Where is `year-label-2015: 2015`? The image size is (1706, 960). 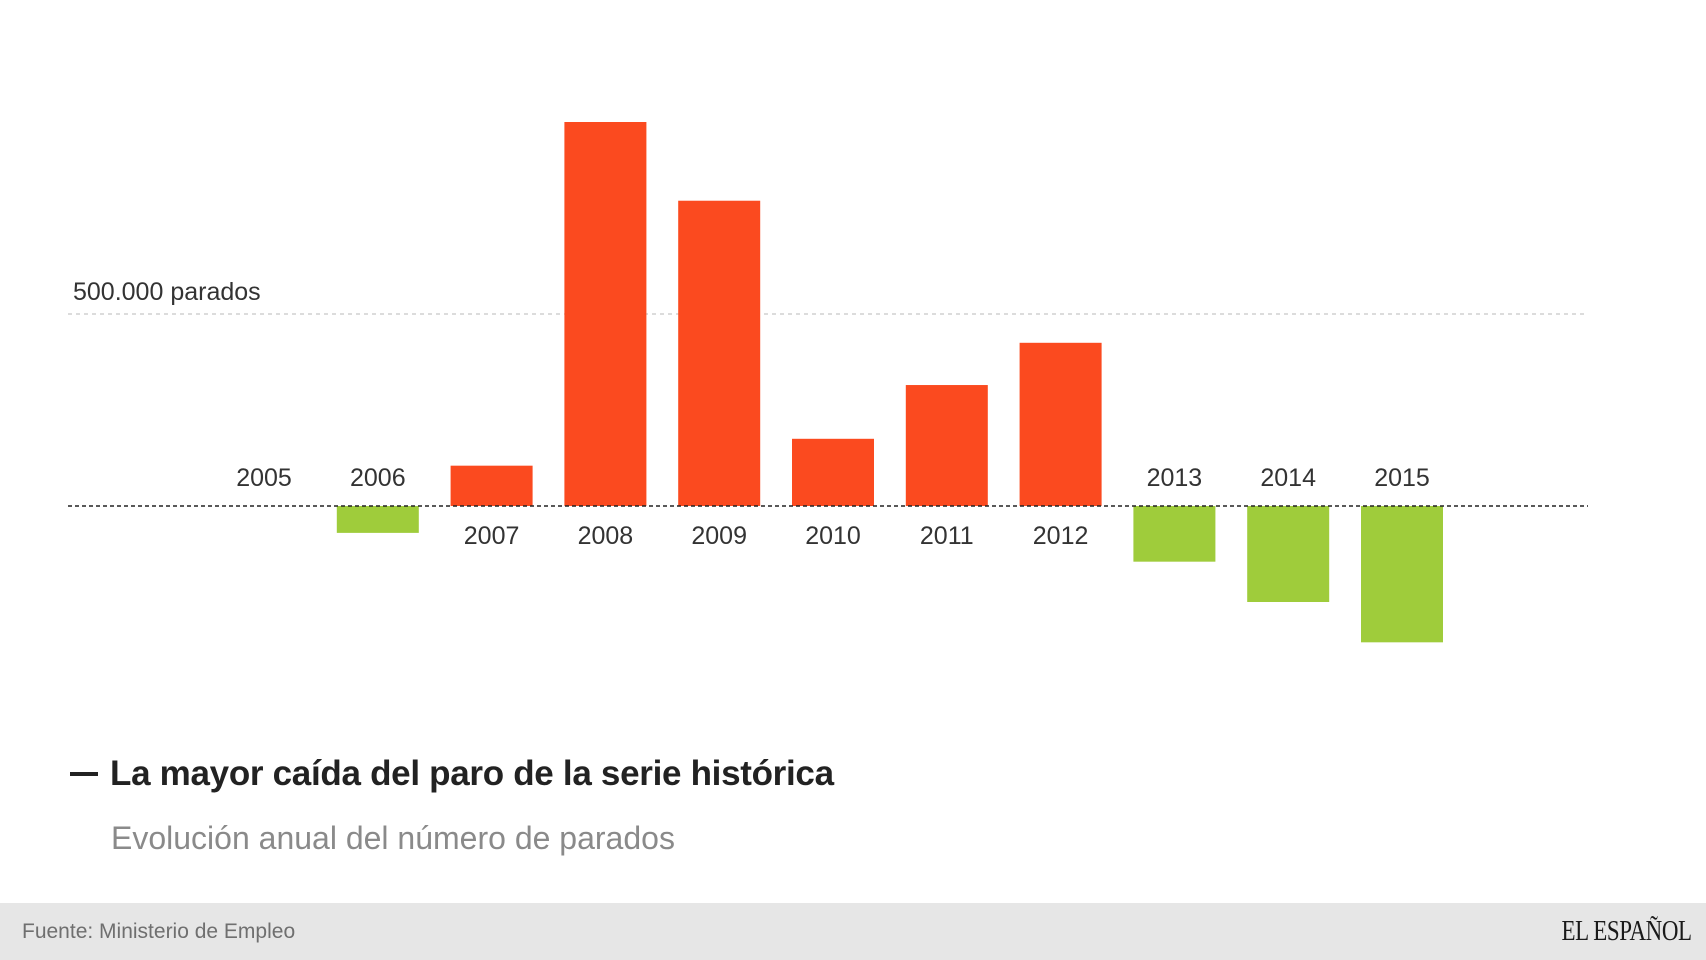 year-label-2015: 2015 is located at coordinates (1402, 478).